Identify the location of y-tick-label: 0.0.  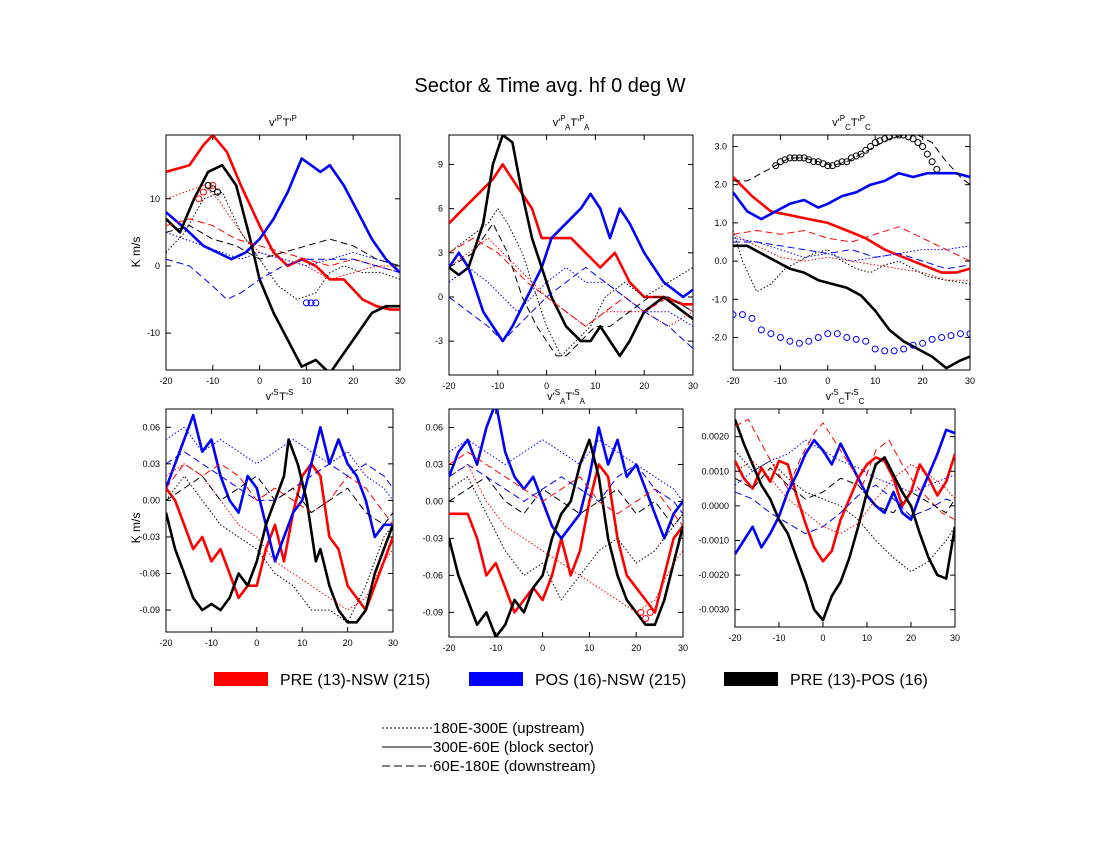
(720, 261).